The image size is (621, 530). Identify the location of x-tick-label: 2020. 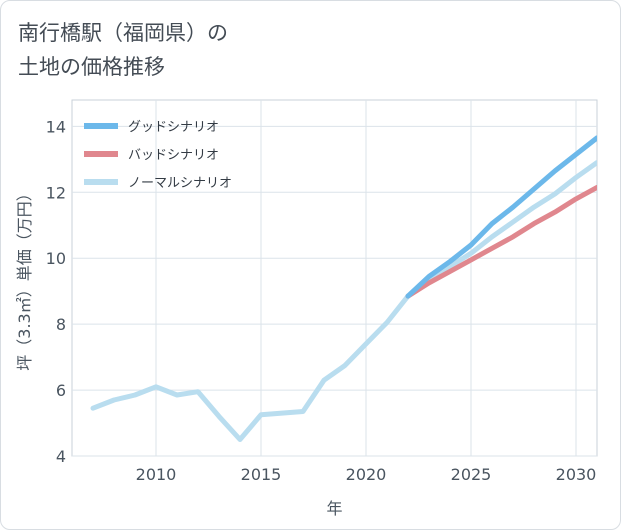
(366, 474).